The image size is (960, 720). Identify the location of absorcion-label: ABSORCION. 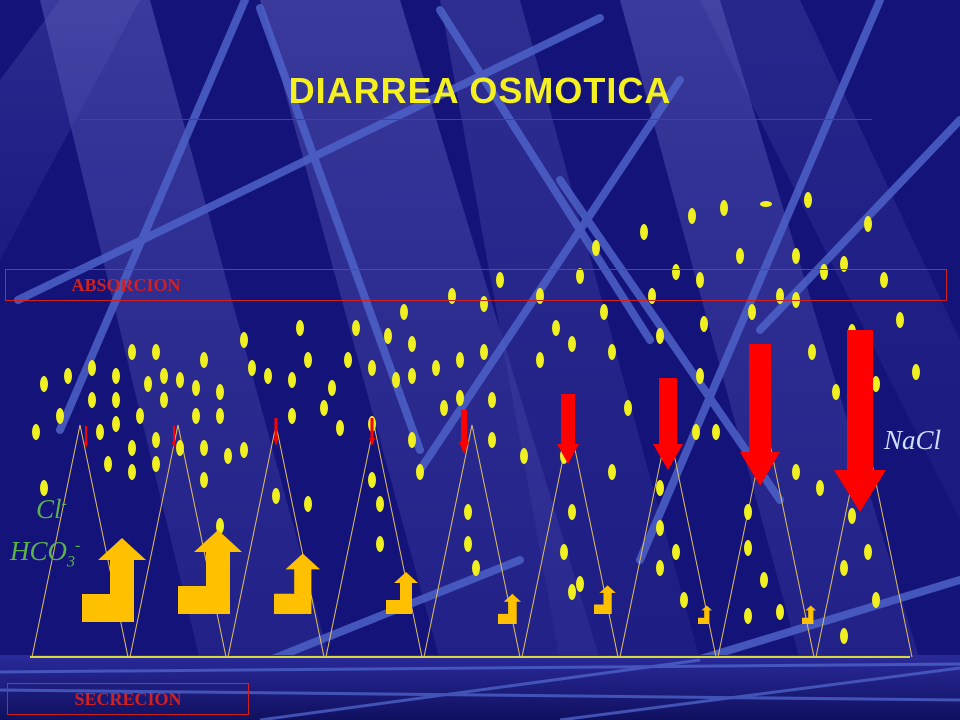
(126, 285).